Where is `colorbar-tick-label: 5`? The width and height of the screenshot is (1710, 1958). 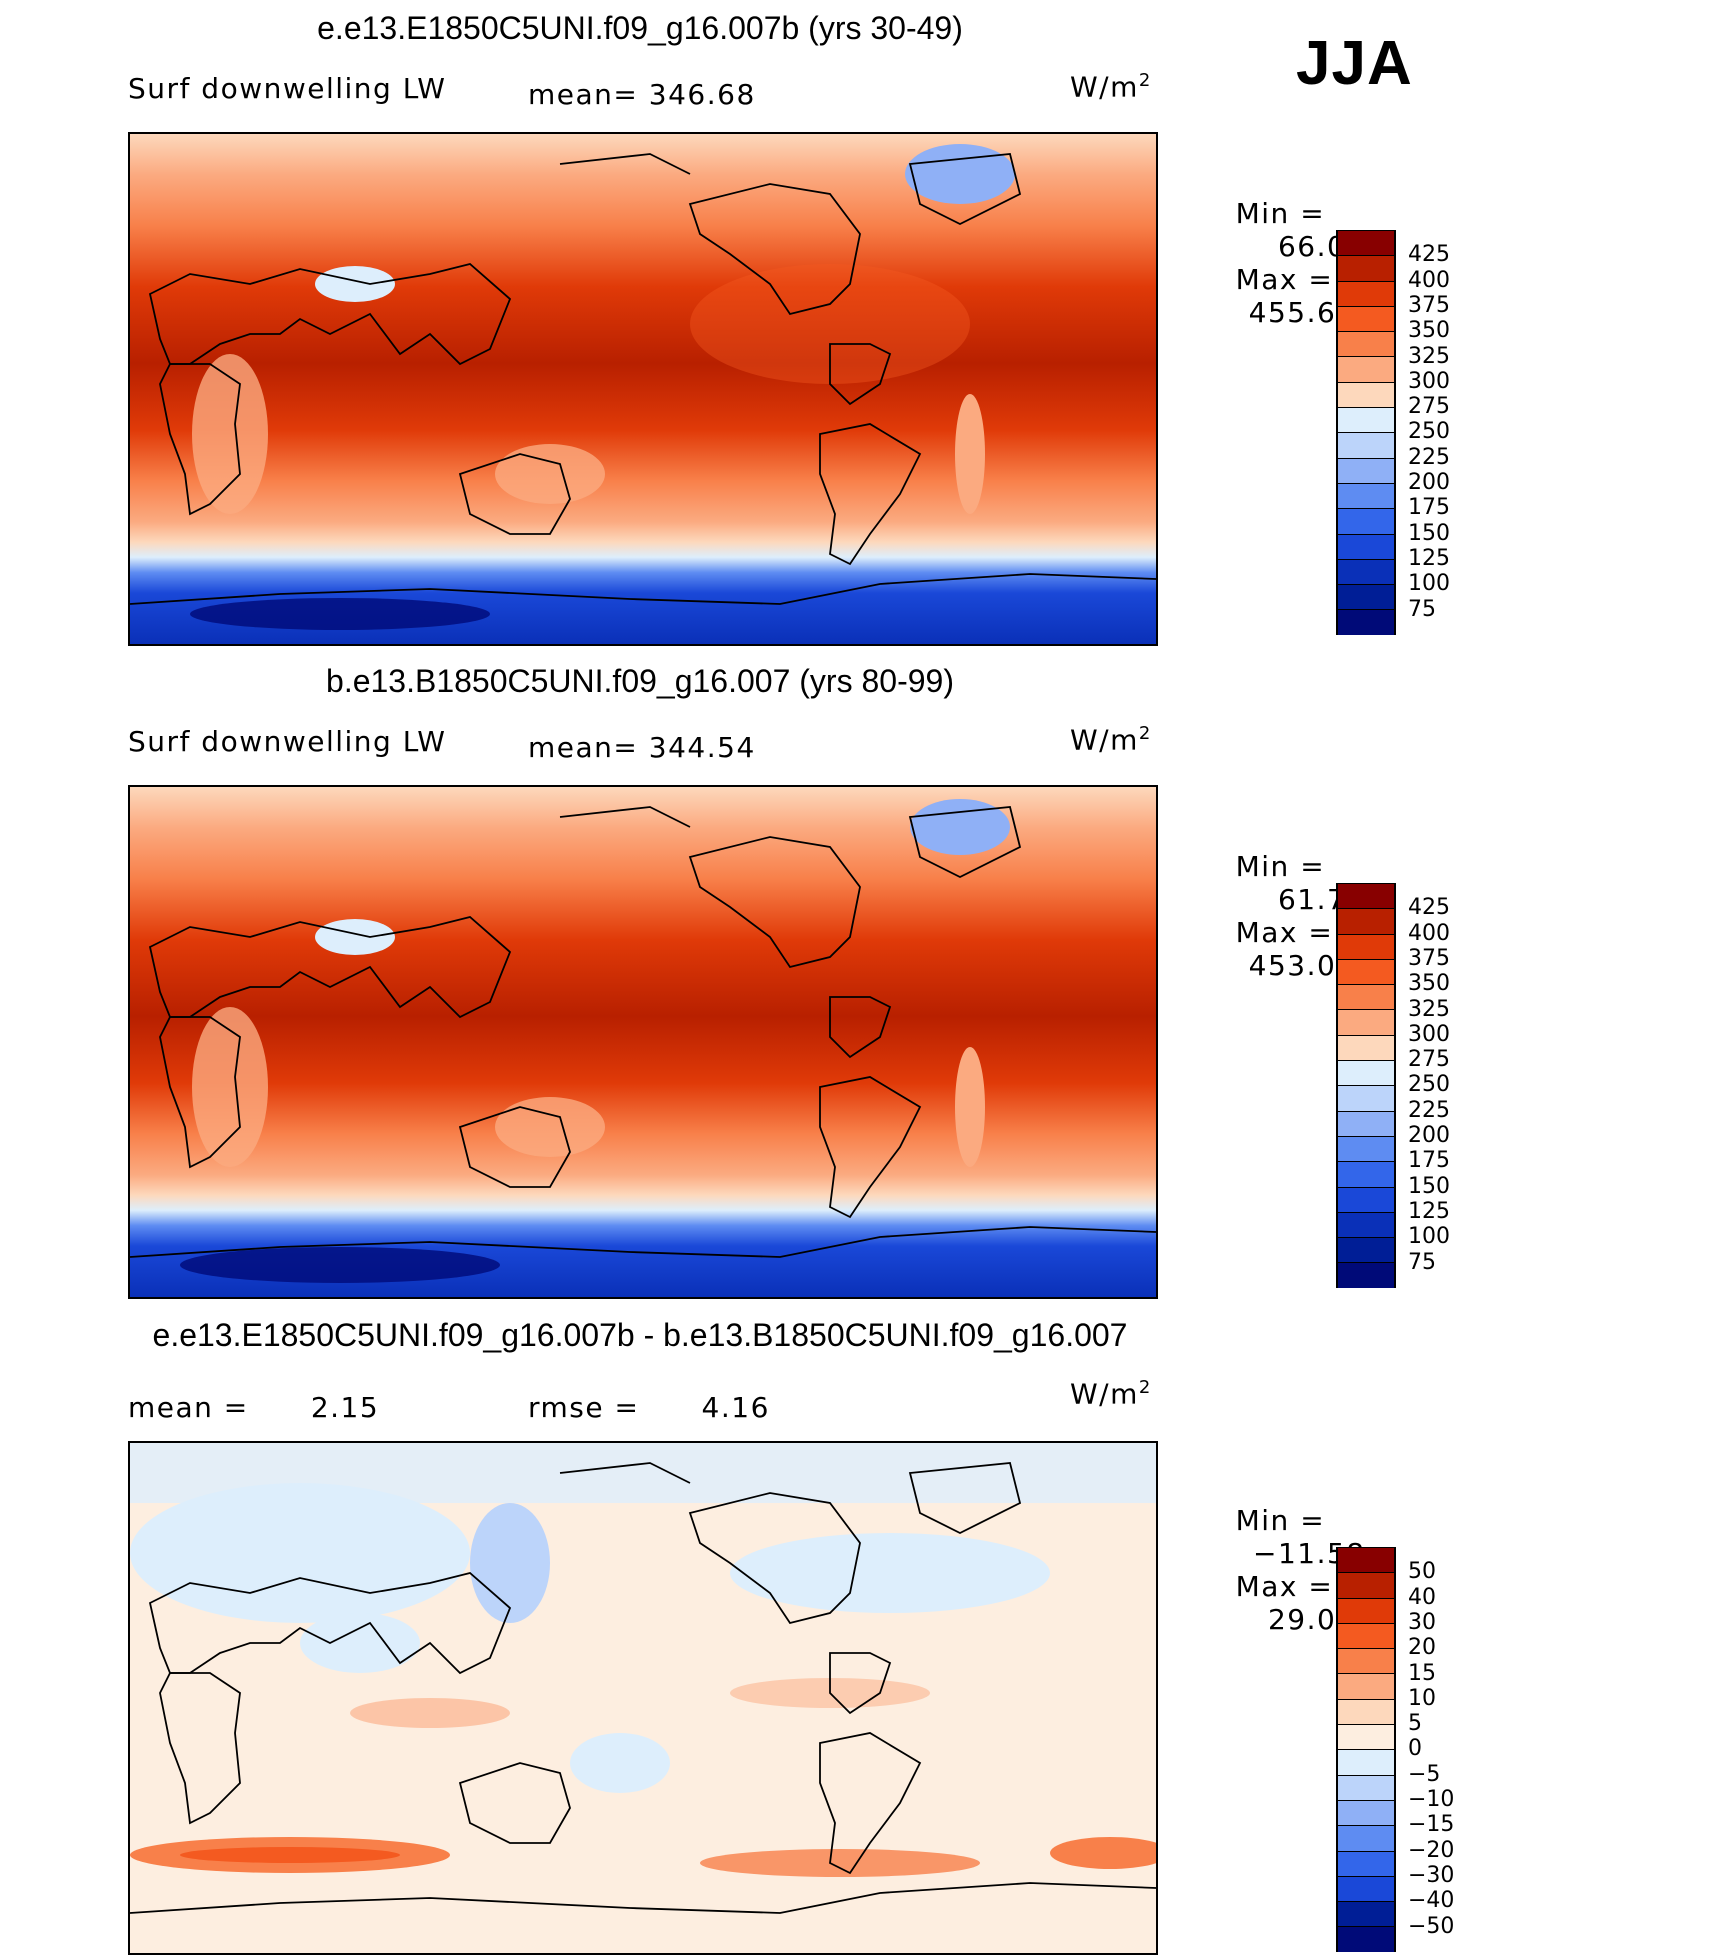
colorbar-tick-label: 5 is located at coordinates (1415, 1724).